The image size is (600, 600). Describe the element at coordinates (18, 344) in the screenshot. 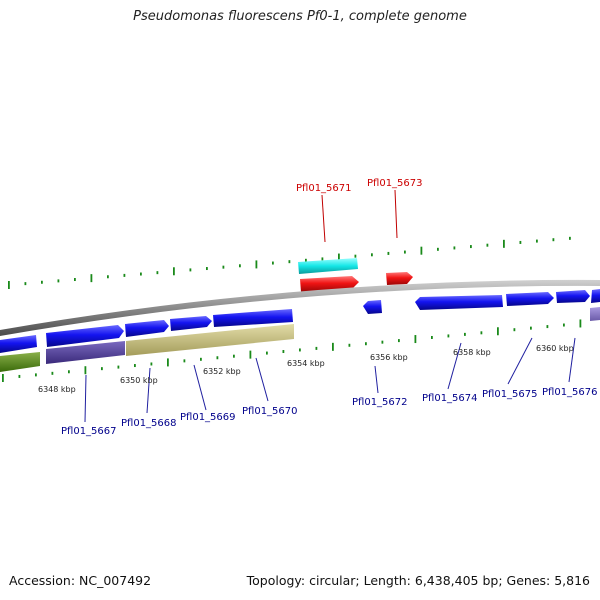

I see `gene-arrow-left-edge` at that location.